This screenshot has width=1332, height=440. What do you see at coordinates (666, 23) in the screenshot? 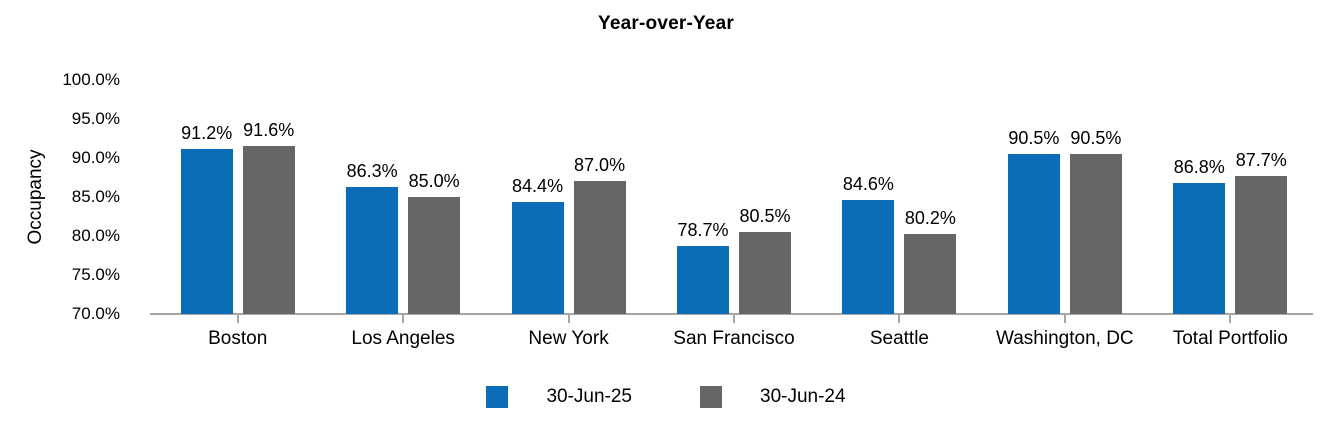
I see `chart-title: Year-over-Year` at bounding box center [666, 23].